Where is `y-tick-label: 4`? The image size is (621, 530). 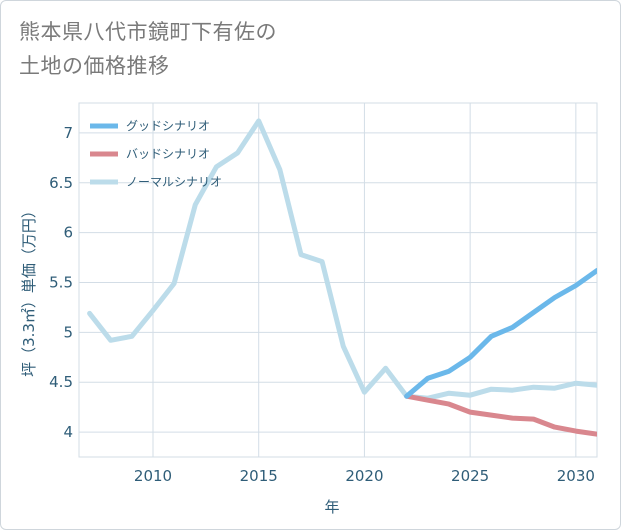
y-tick-label: 4 is located at coordinates (68, 432).